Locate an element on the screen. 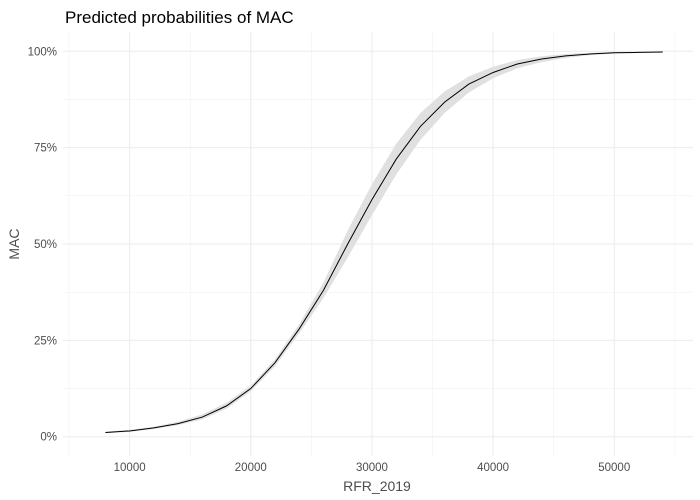  chart-title: Predicted probabilities of MAC is located at coordinates (179, 17).